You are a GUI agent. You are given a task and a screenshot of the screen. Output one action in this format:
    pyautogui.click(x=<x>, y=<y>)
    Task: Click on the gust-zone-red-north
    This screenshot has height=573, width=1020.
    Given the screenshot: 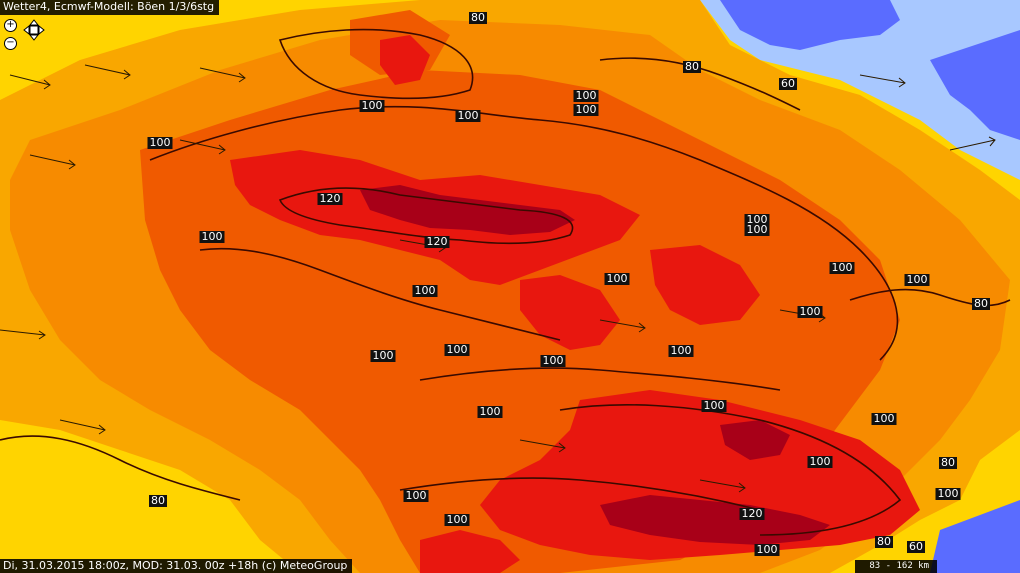 What is the action you would take?
    pyautogui.click(x=405, y=60)
    